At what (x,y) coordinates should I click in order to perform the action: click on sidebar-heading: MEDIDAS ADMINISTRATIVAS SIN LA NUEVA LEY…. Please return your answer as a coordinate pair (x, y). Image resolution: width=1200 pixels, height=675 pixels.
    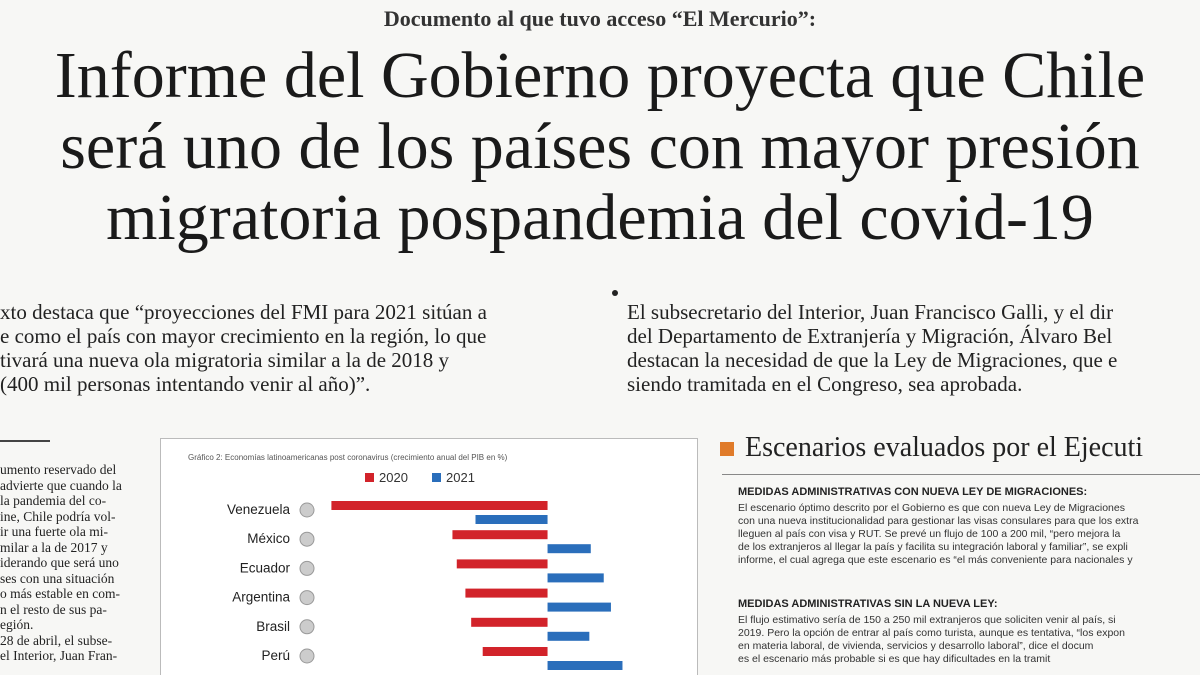
    Looking at the image, I should click on (868, 604).